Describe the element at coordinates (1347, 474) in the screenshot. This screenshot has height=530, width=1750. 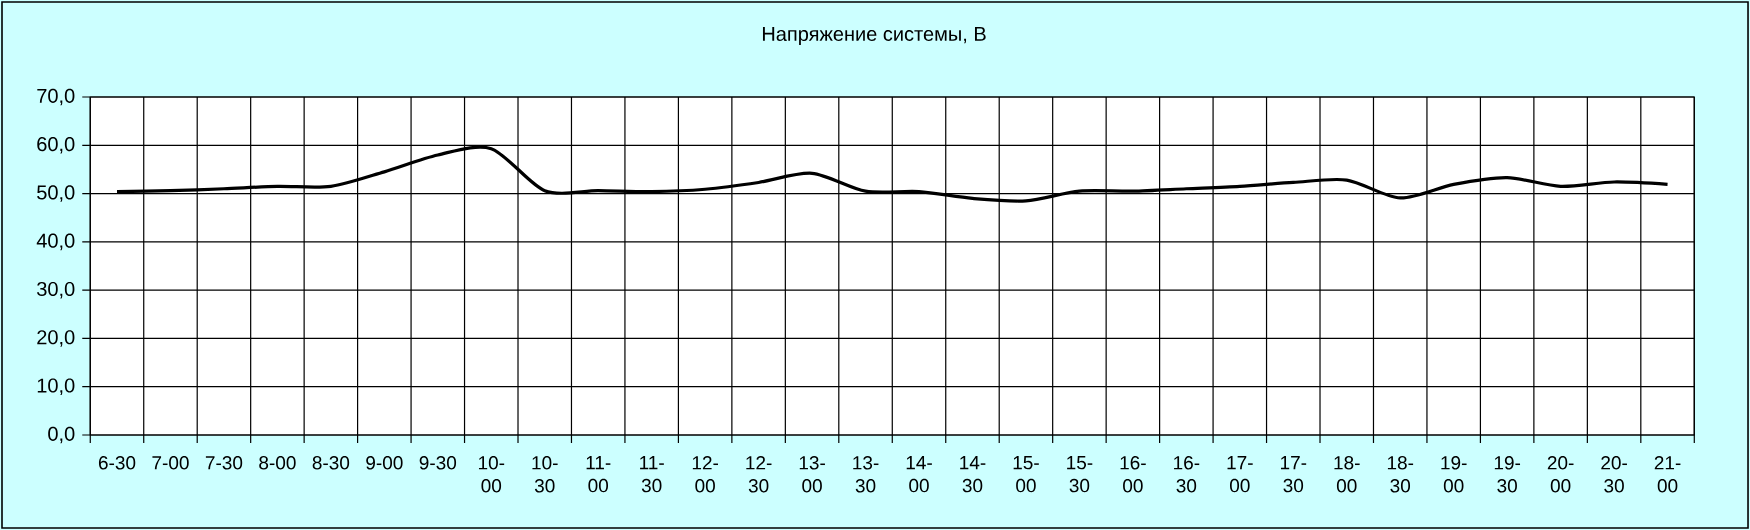
I see `x-tick-label: 18-00` at that location.